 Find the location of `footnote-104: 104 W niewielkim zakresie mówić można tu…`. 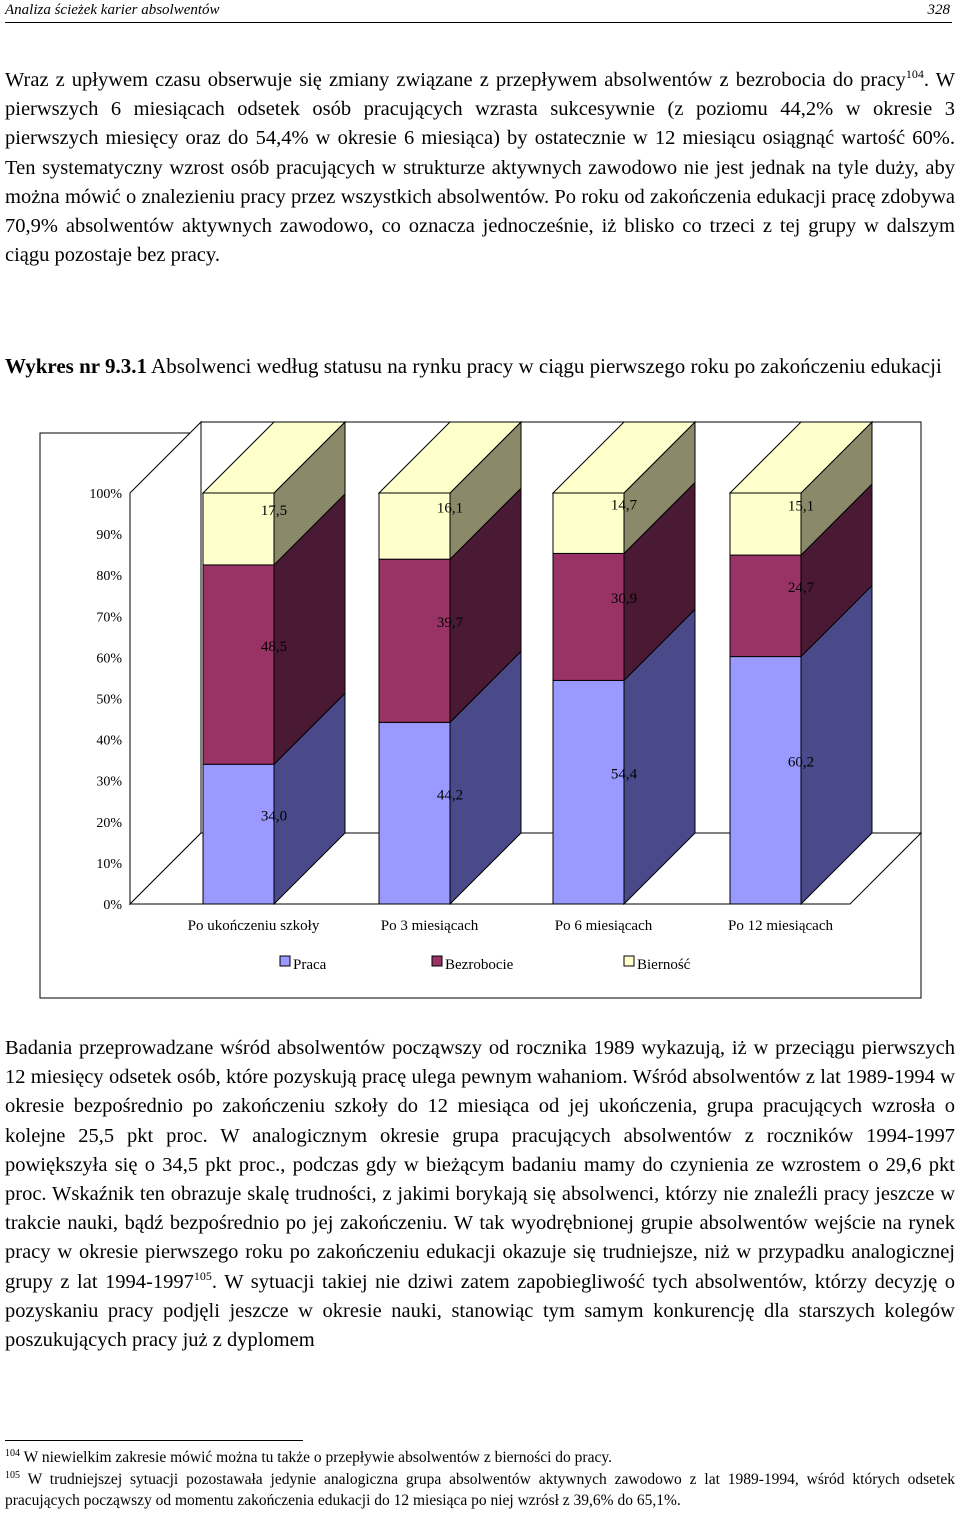

footnote-104: 104 W niewielkim zakresie mówić można tu… is located at coordinates (480, 1457).